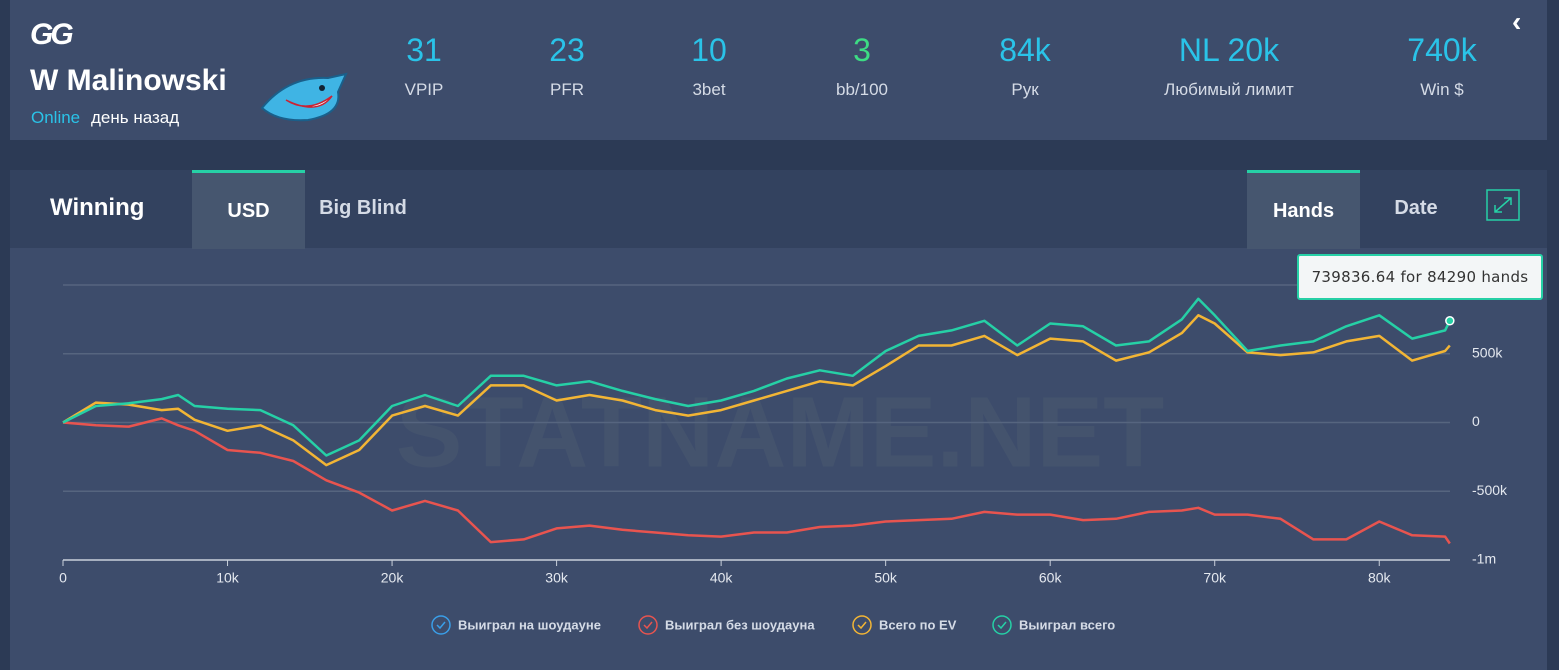 The width and height of the screenshot is (1559, 670). What do you see at coordinates (1303, 209) in the screenshot?
I see `tab-hands: Hands` at bounding box center [1303, 209].